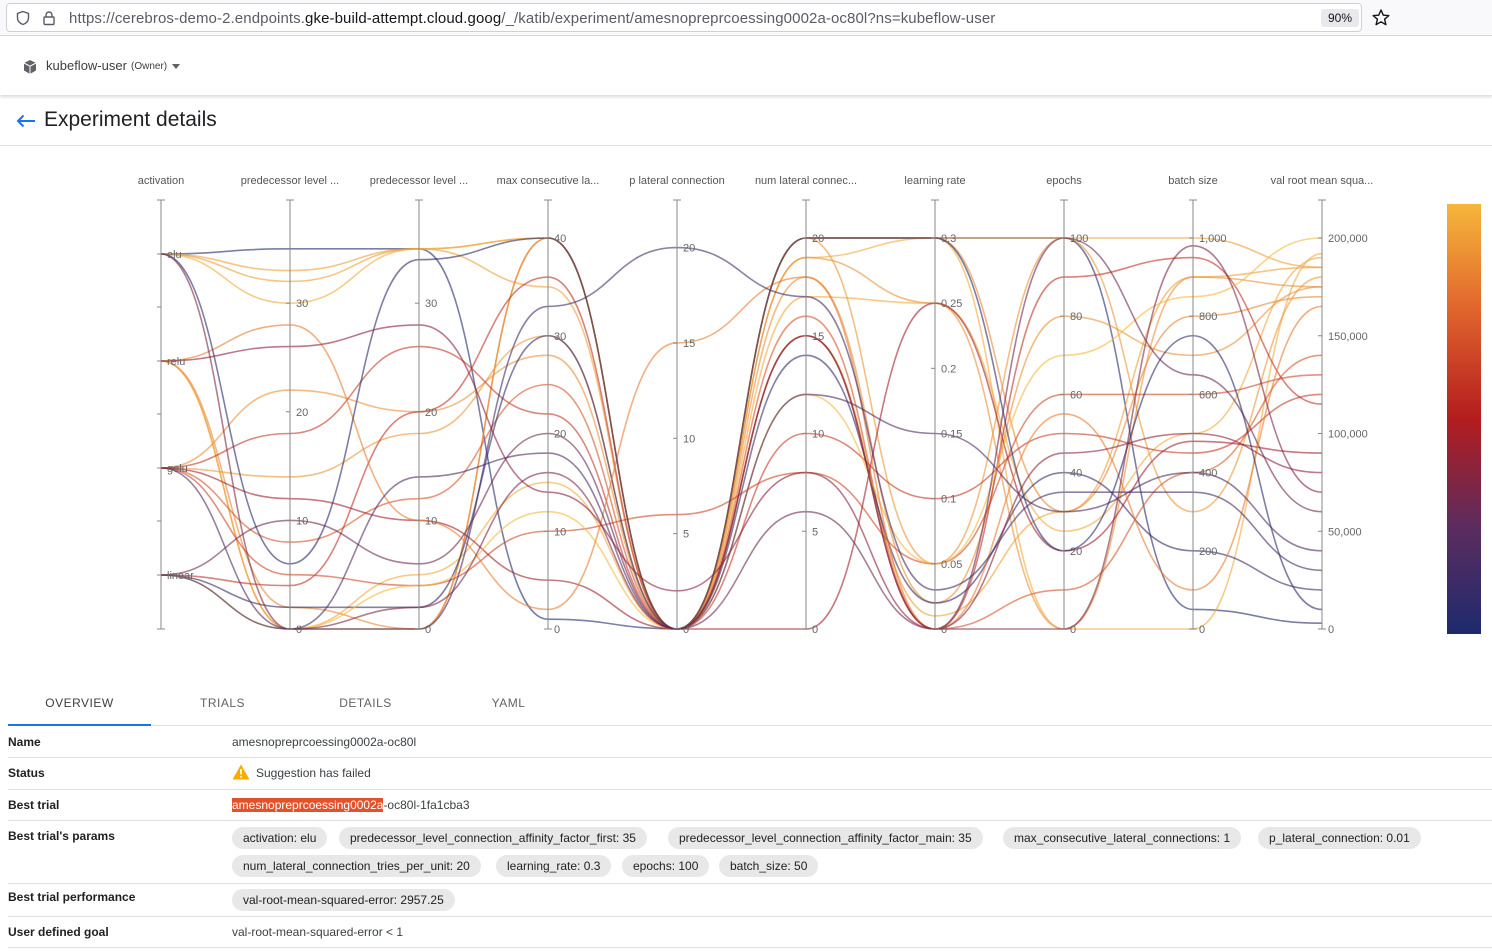 The image size is (1492, 952). I want to click on param-chip: p_lateral_connection: 0.01, so click(1339, 838).